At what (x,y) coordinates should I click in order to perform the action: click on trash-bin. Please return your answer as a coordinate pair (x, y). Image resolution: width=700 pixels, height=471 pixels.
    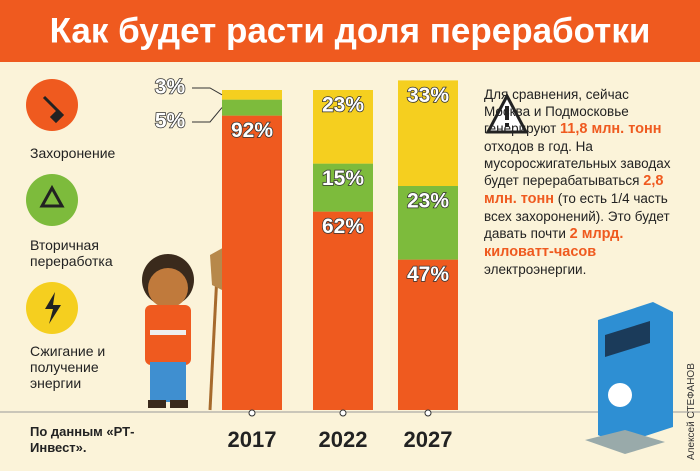
    Looking at the image, I should click on (629, 378).